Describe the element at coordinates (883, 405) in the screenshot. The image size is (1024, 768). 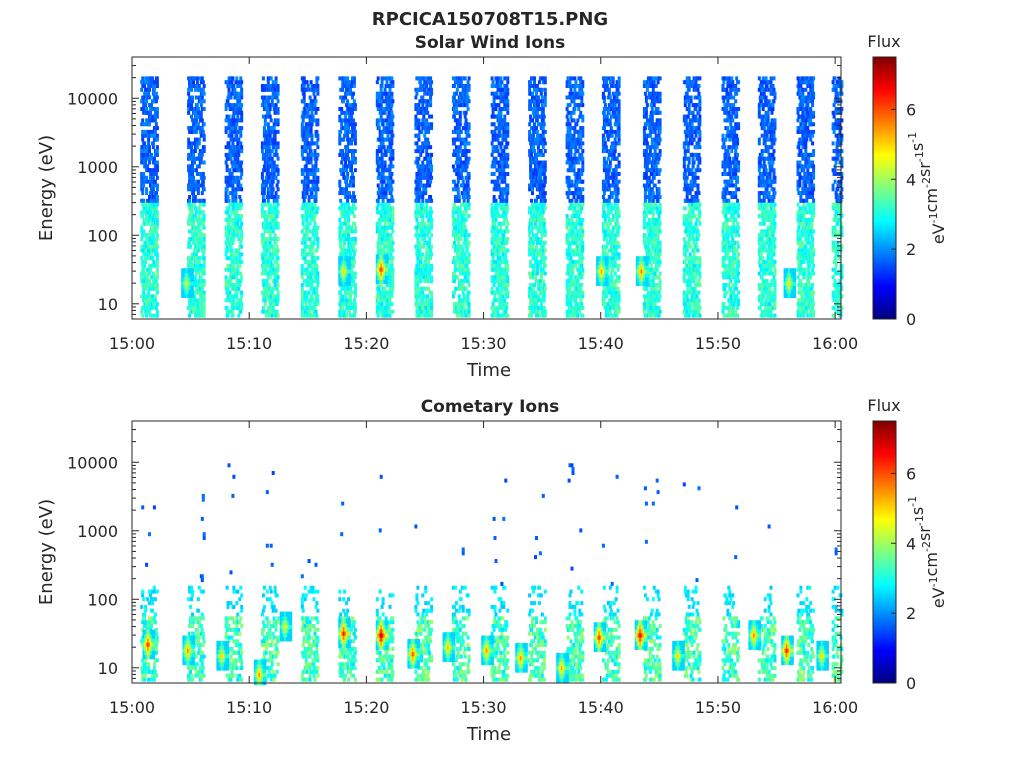
I see `cometary-colorbar-title: Flux` at that location.